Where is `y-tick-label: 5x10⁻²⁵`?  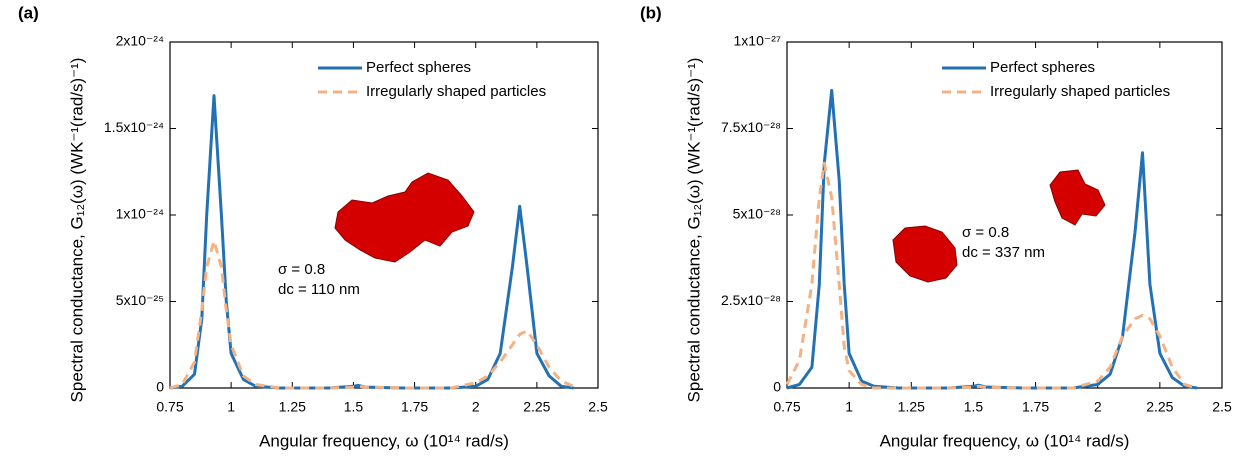 y-tick-label: 5x10⁻²⁵ is located at coordinates (140, 300).